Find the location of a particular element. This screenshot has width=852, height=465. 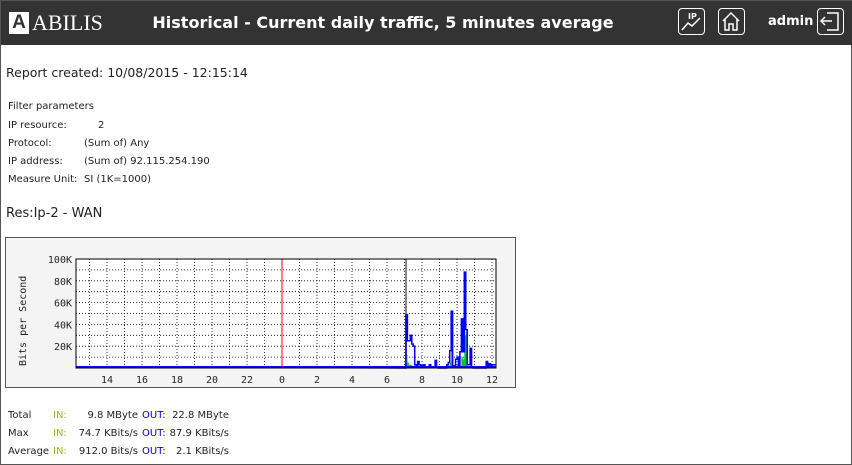

home-button is located at coordinates (731, 21).